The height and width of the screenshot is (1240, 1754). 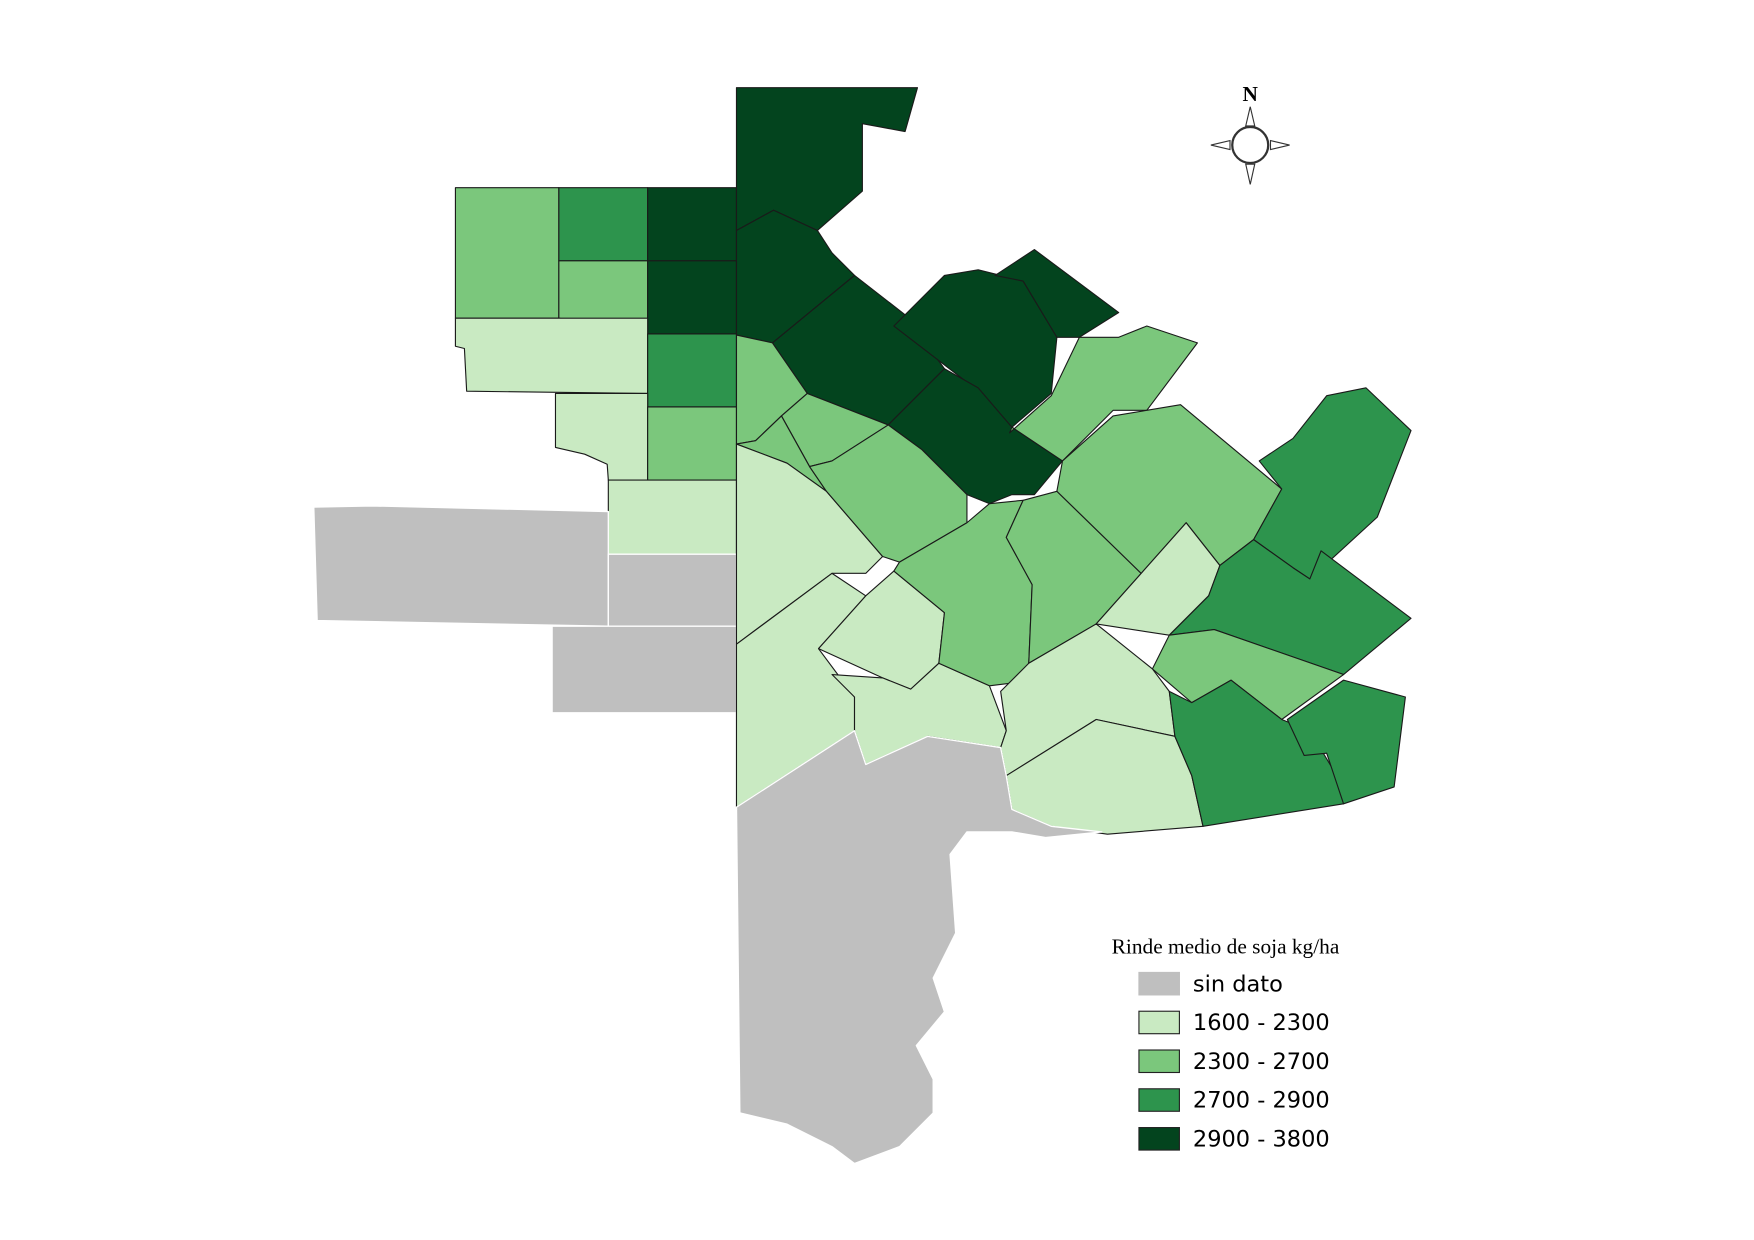 I want to click on legend-label: 2900 - 3800, so click(x=1261, y=1139).